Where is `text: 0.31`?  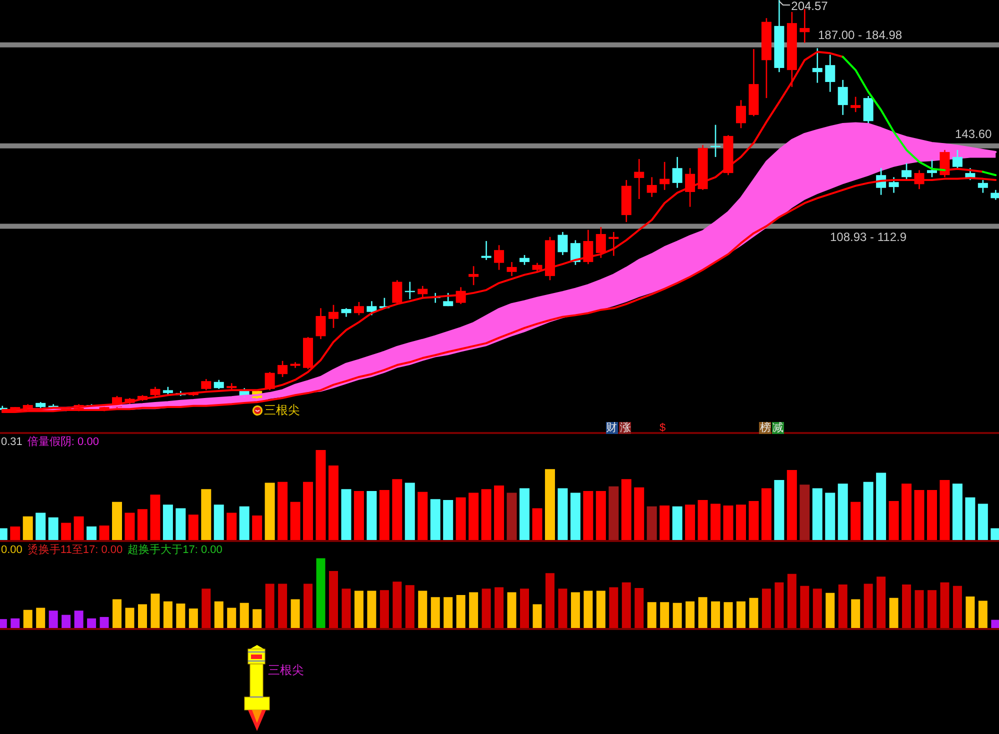
text: 0.31 is located at coordinates (11, 442).